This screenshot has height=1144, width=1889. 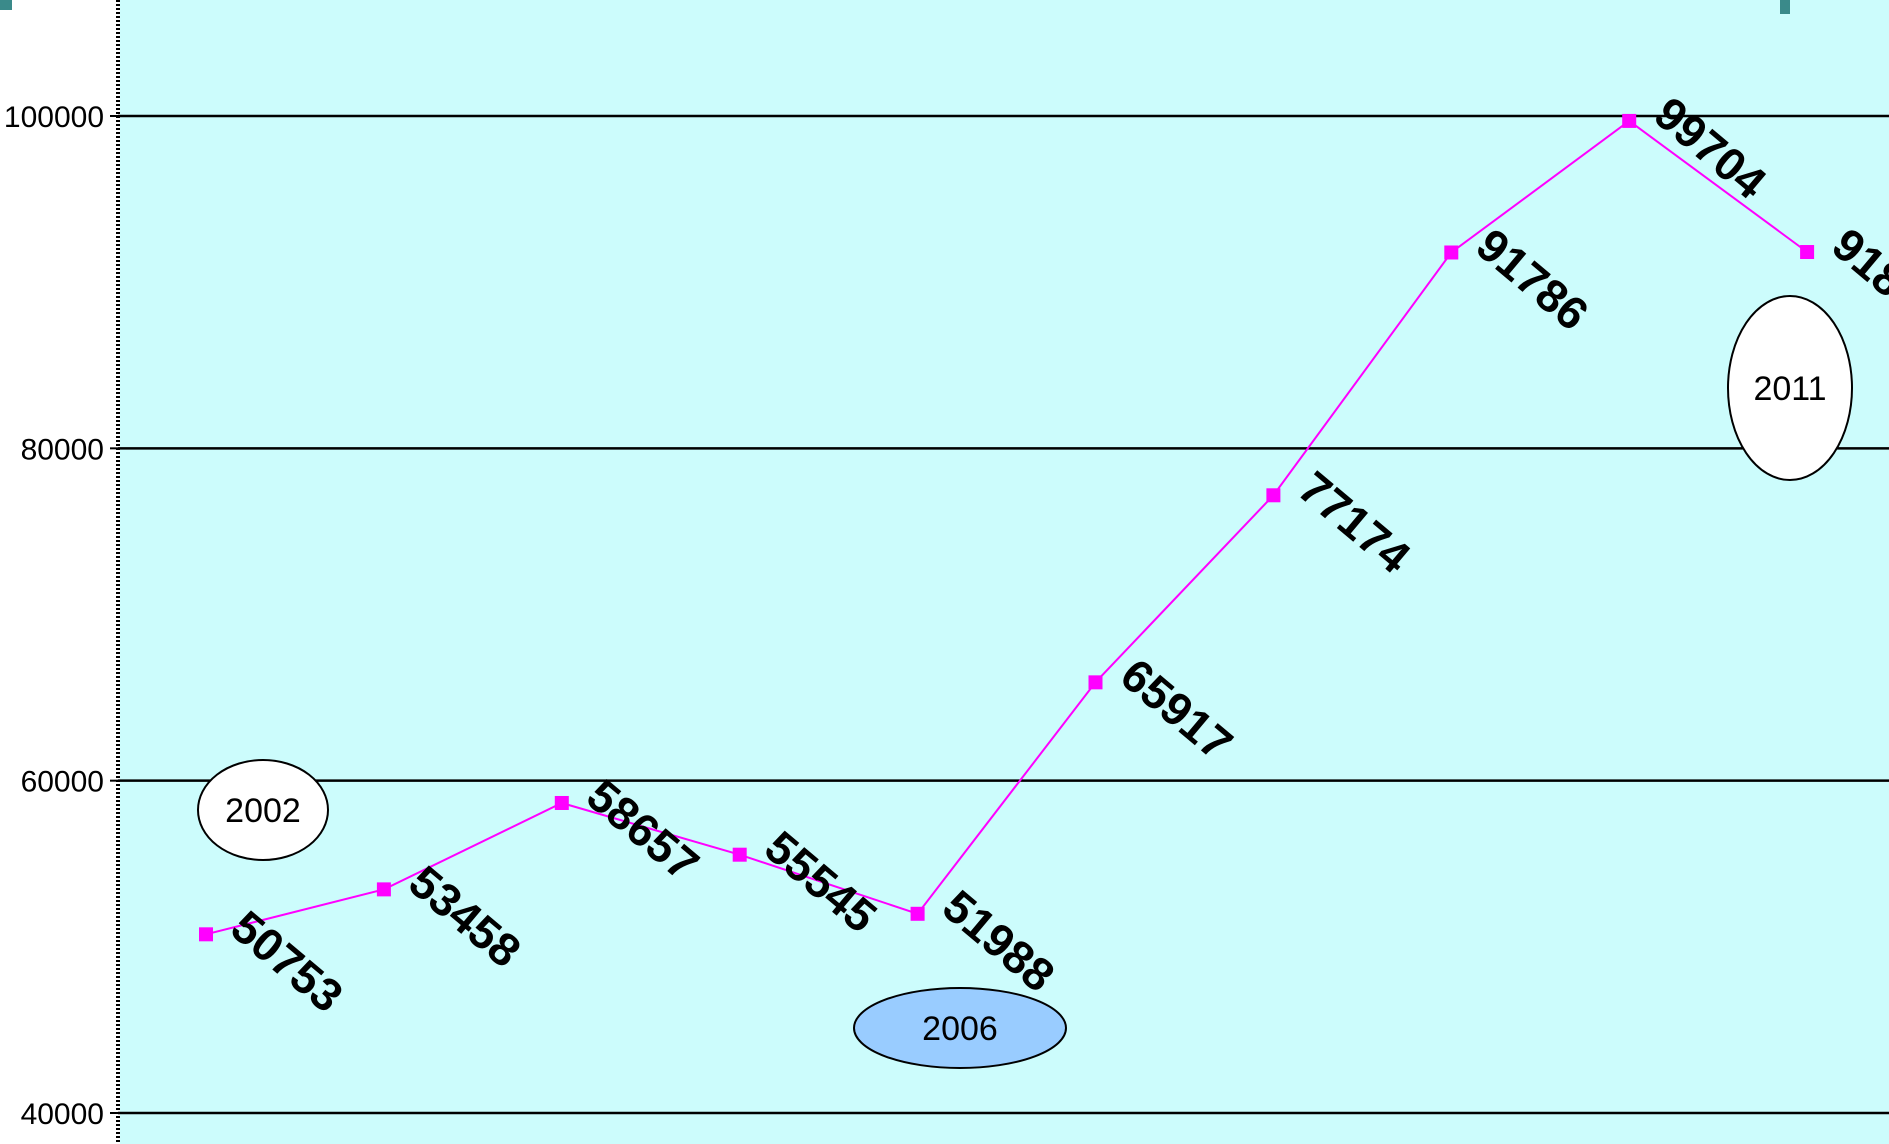 I want to click on y-tick-label: 40000, so click(x=62, y=1114).